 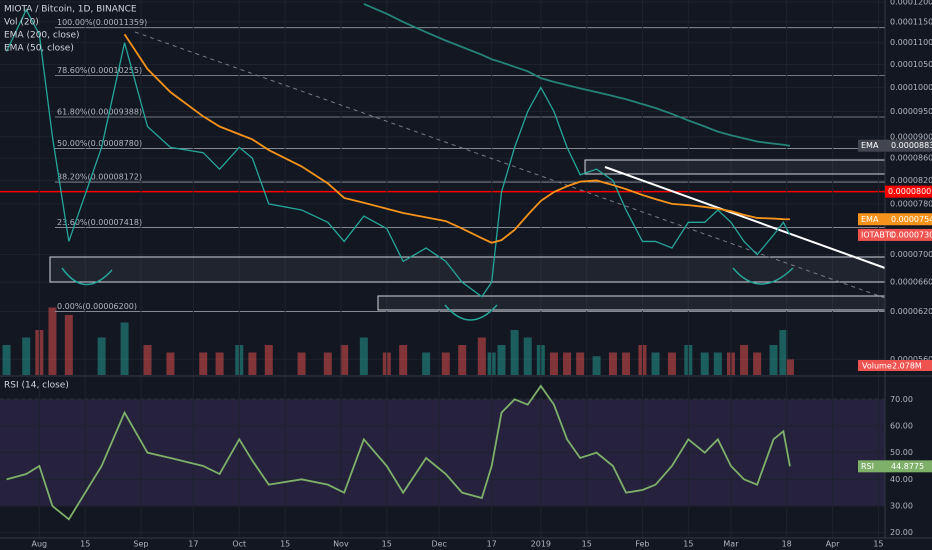 What do you see at coordinates (911, 219) in the screenshot?
I see `axis-tag-value: 0.00007549` at bounding box center [911, 219].